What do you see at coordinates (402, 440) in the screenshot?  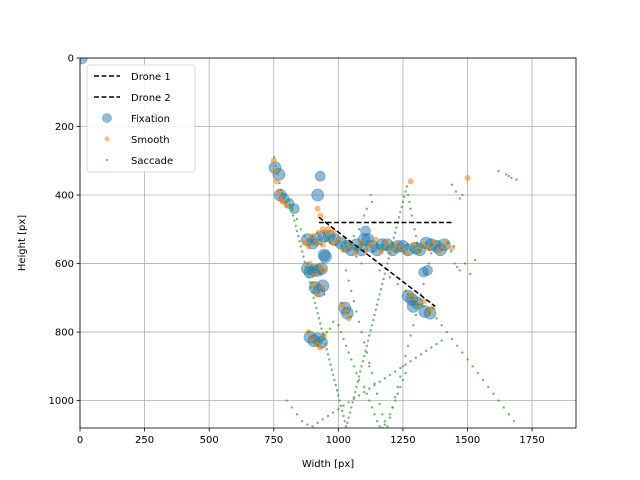 I see `x-tick-label: 1250` at bounding box center [402, 440].